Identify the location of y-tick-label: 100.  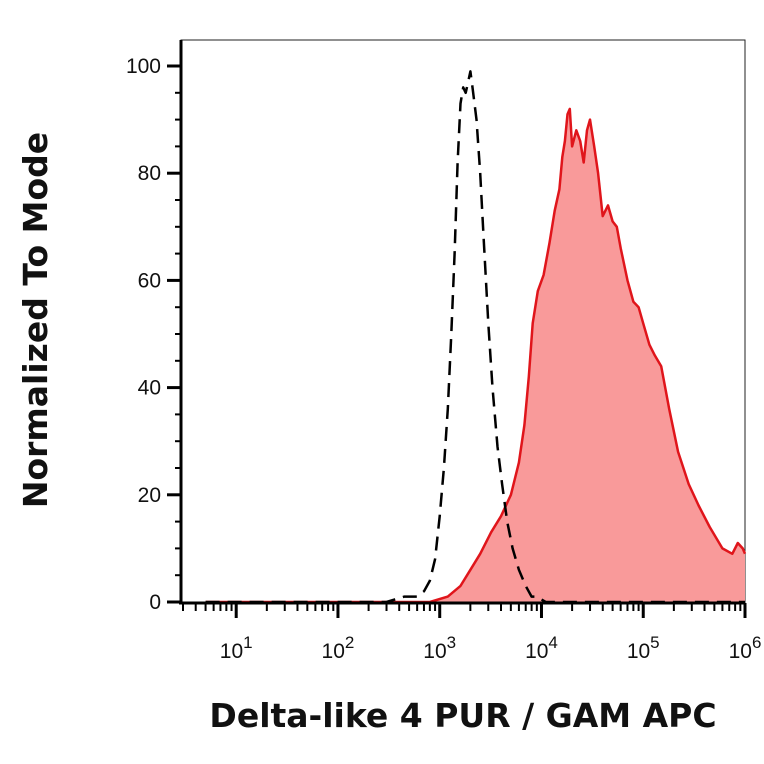
(143, 66).